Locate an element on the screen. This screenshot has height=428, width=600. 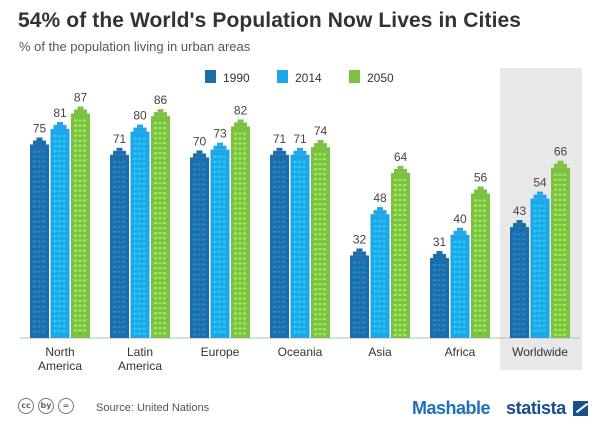
data-label-north-america-2014: 81 is located at coordinates (60, 113).